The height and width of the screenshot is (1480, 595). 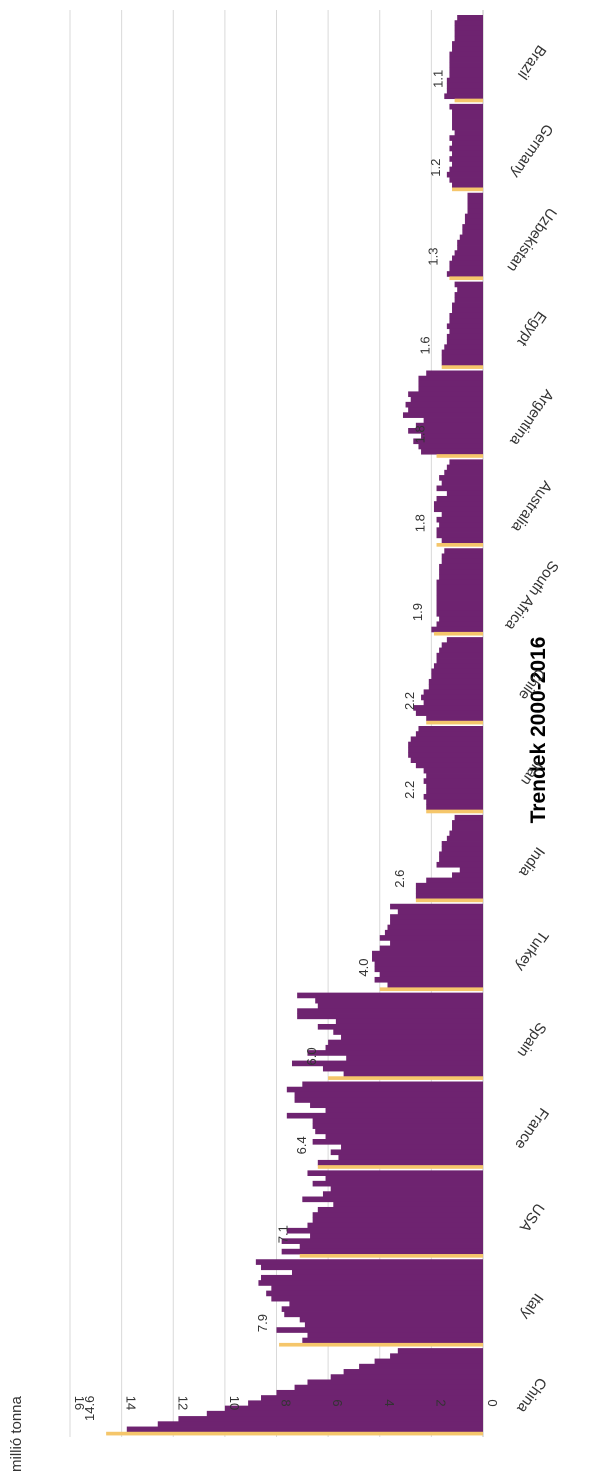 What do you see at coordinates (492, 1402) in the screenshot?
I see `y-tick-label: 0` at bounding box center [492, 1402].